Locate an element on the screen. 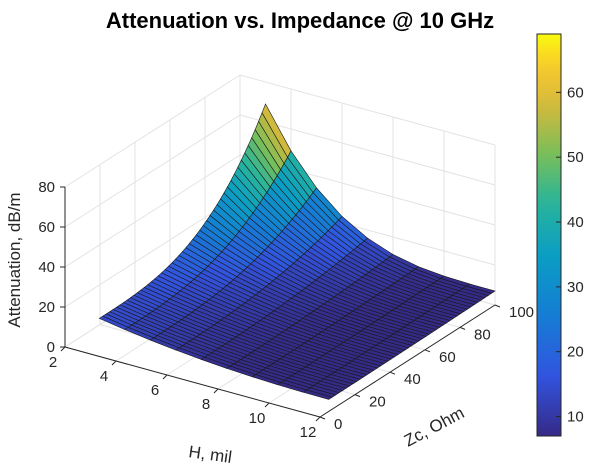 This screenshot has width=600, height=467. y-tick-label: 100 is located at coordinates (521, 312).